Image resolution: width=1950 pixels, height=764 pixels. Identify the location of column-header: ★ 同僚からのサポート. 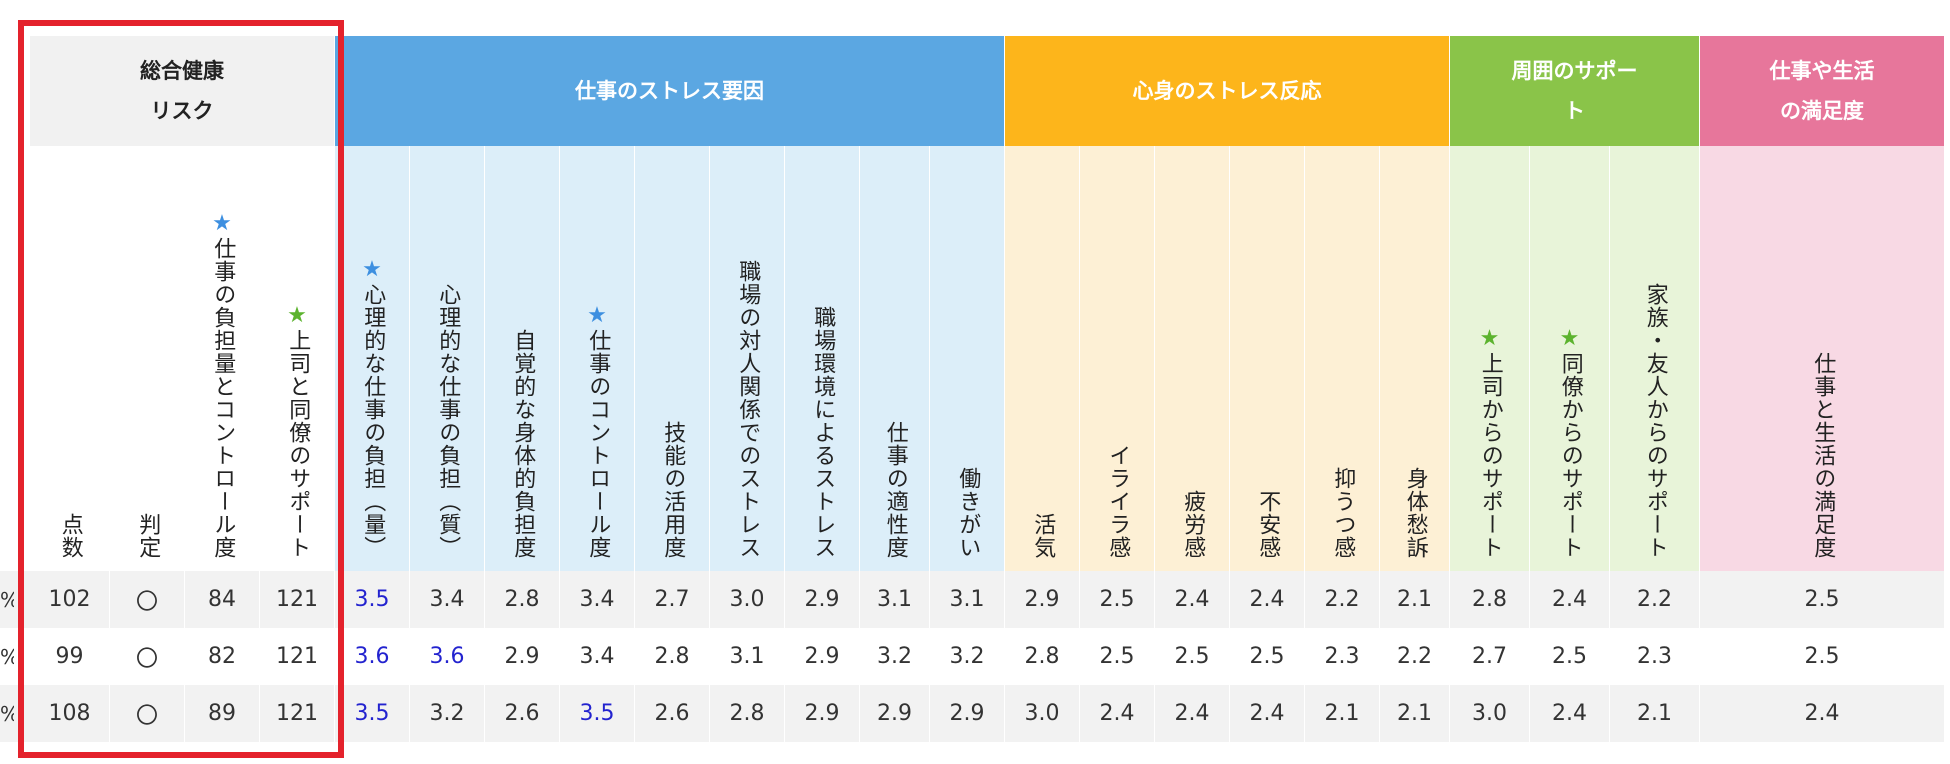
(1570, 358).